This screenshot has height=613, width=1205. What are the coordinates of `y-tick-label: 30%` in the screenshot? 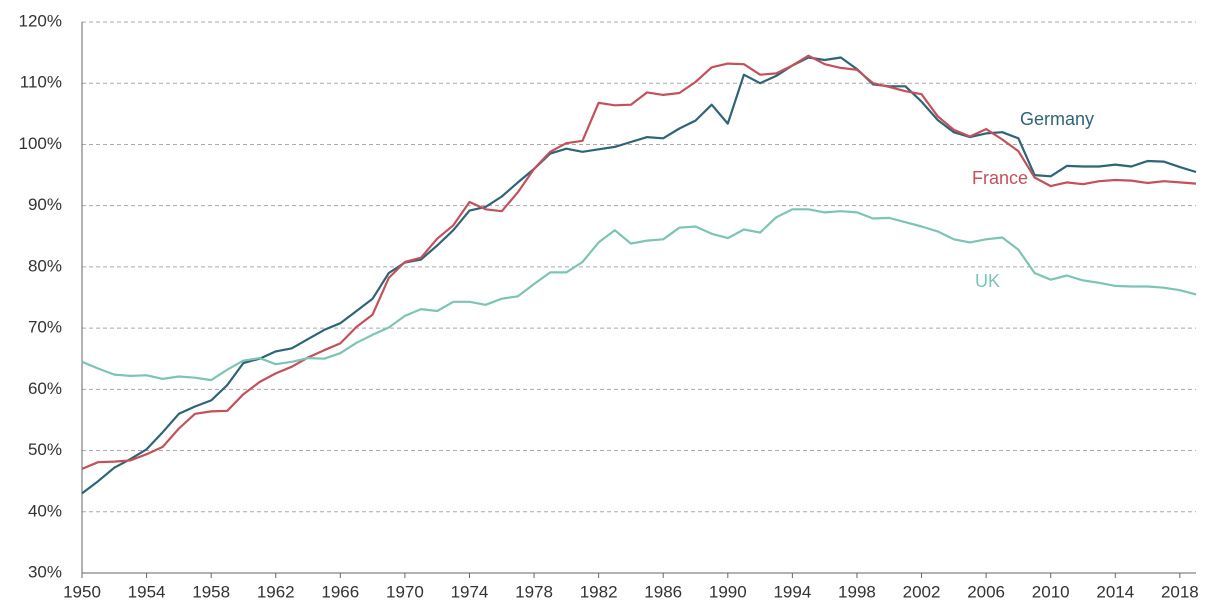 It's located at (45, 571).